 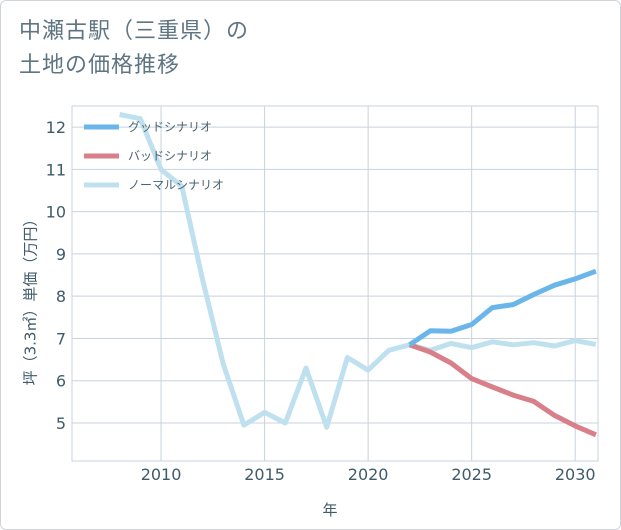 What do you see at coordinates (61, 254) in the screenshot?
I see `y-tick-label: 9` at bounding box center [61, 254].